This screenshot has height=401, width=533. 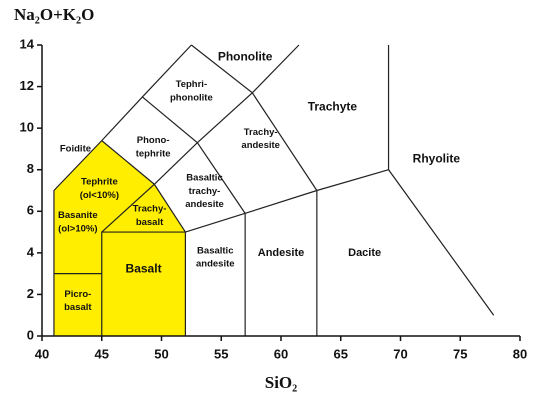 What do you see at coordinates (99, 195) in the screenshot?
I see `field-label: (ol<10%)` at bounding box center [99, 195].